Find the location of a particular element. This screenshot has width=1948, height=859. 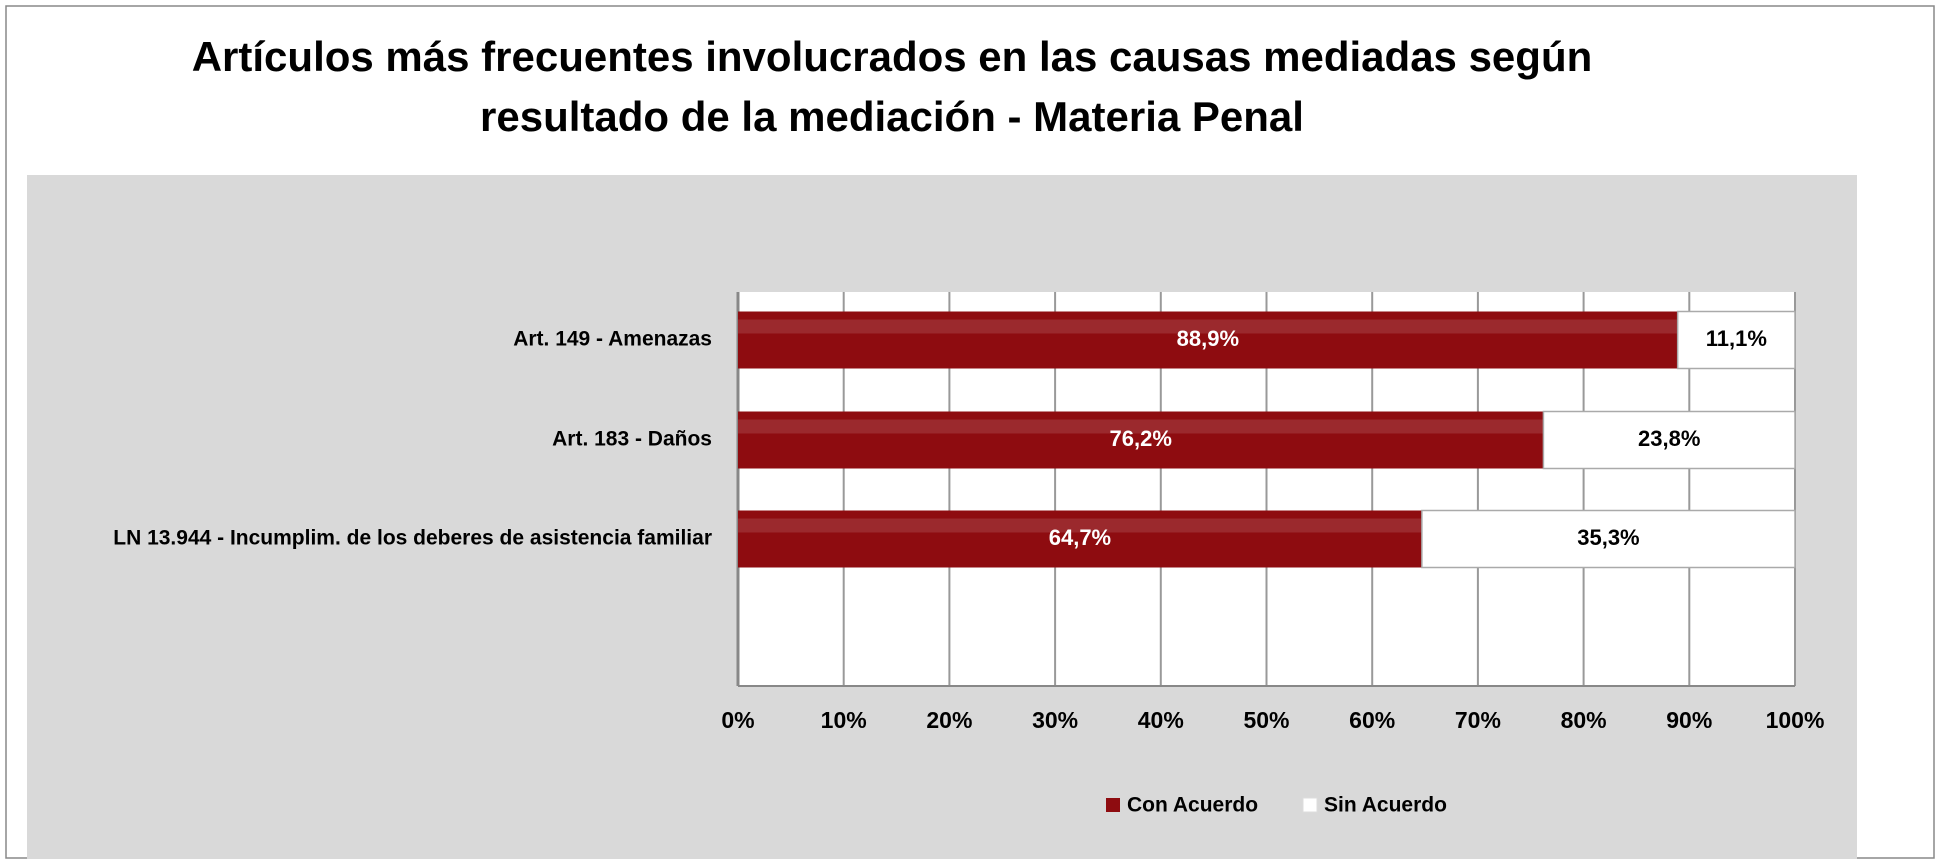

x-tick-label: 80% is located at coordinates (1584, 720).